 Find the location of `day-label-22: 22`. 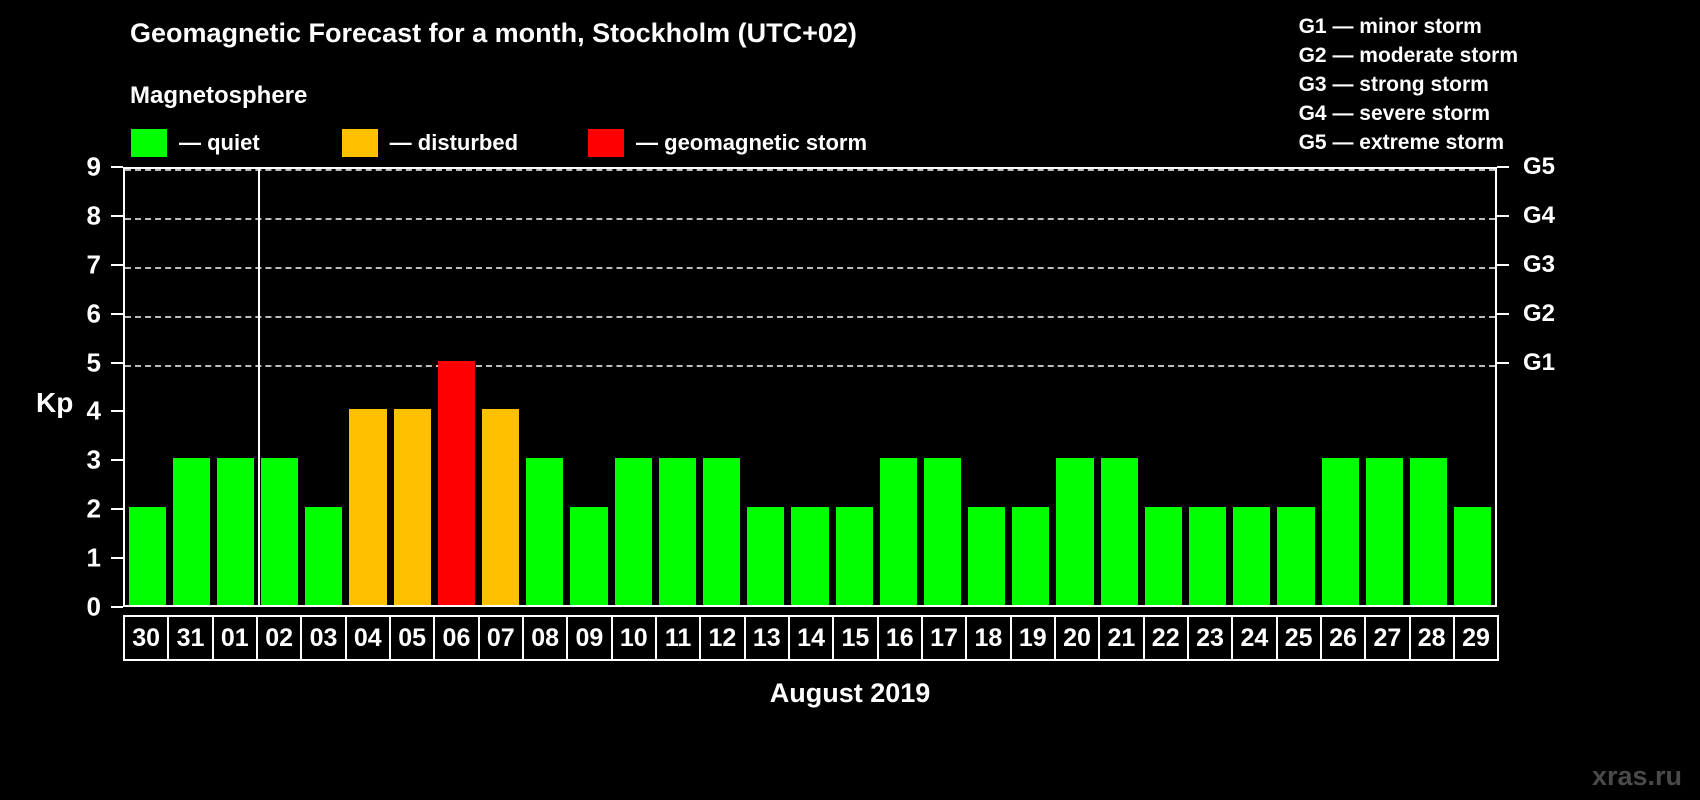

day-label-22: 22 is located at coordinates (1165, 638).